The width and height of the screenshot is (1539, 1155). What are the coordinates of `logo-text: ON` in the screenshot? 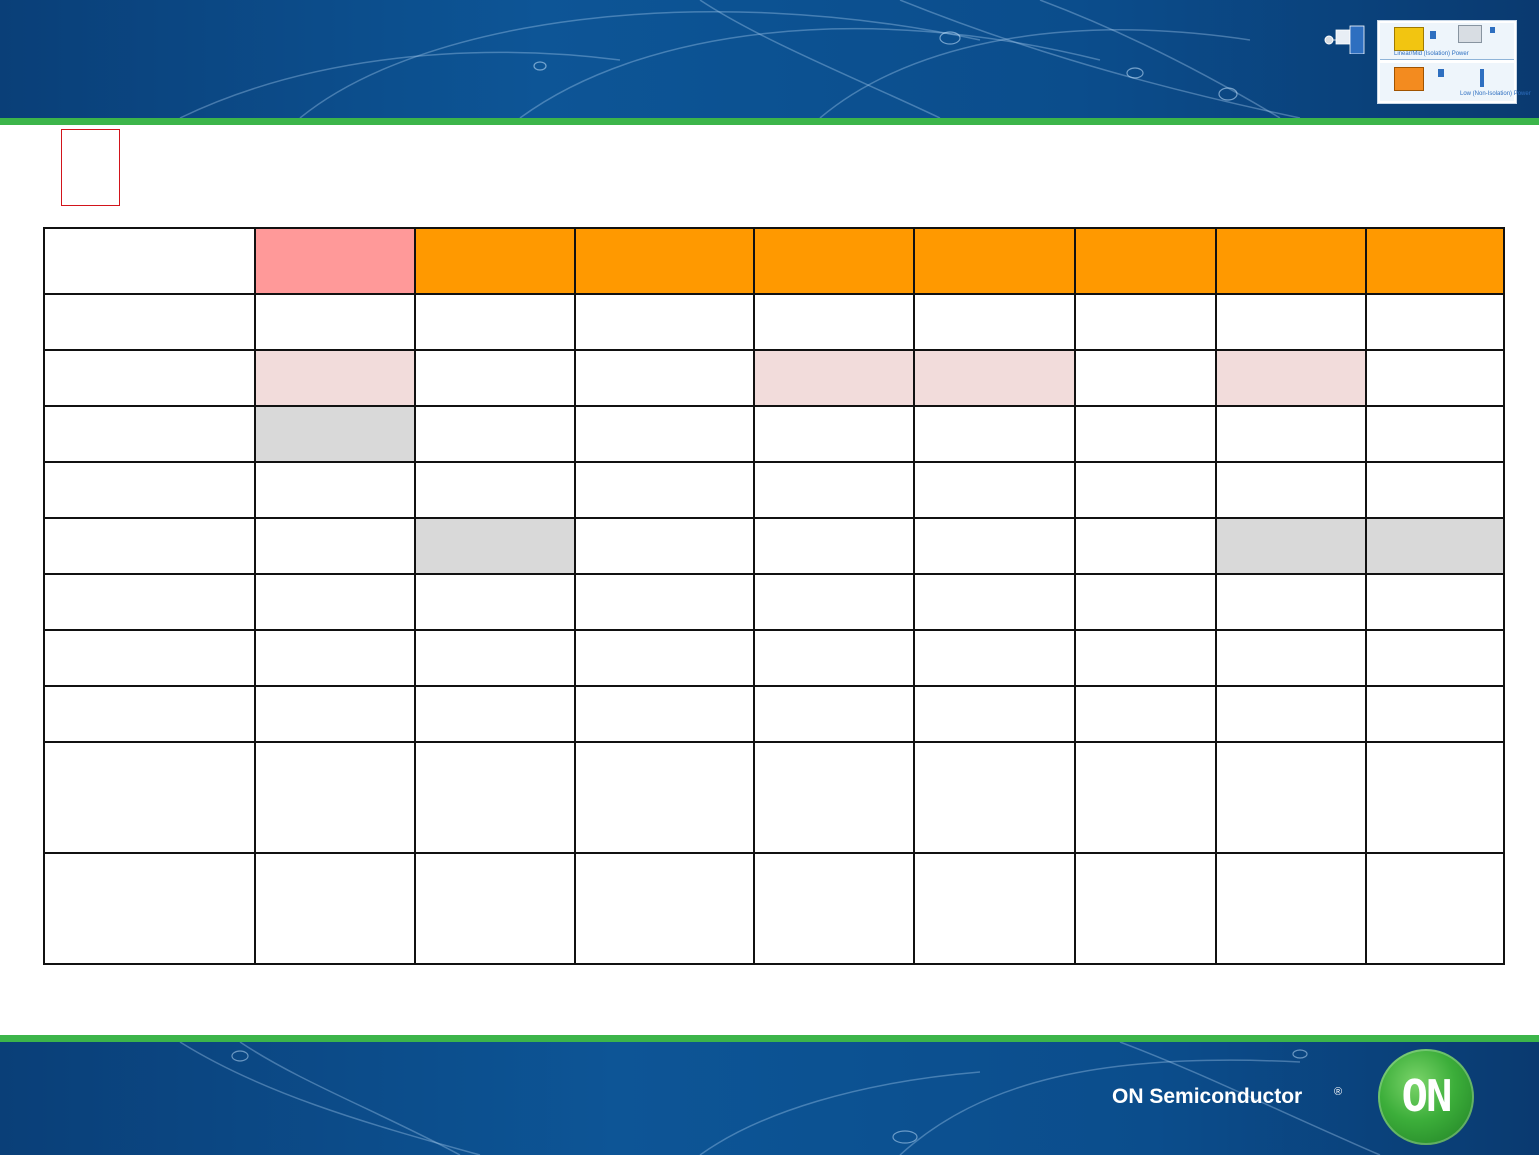 It's located at (1427, 1096).